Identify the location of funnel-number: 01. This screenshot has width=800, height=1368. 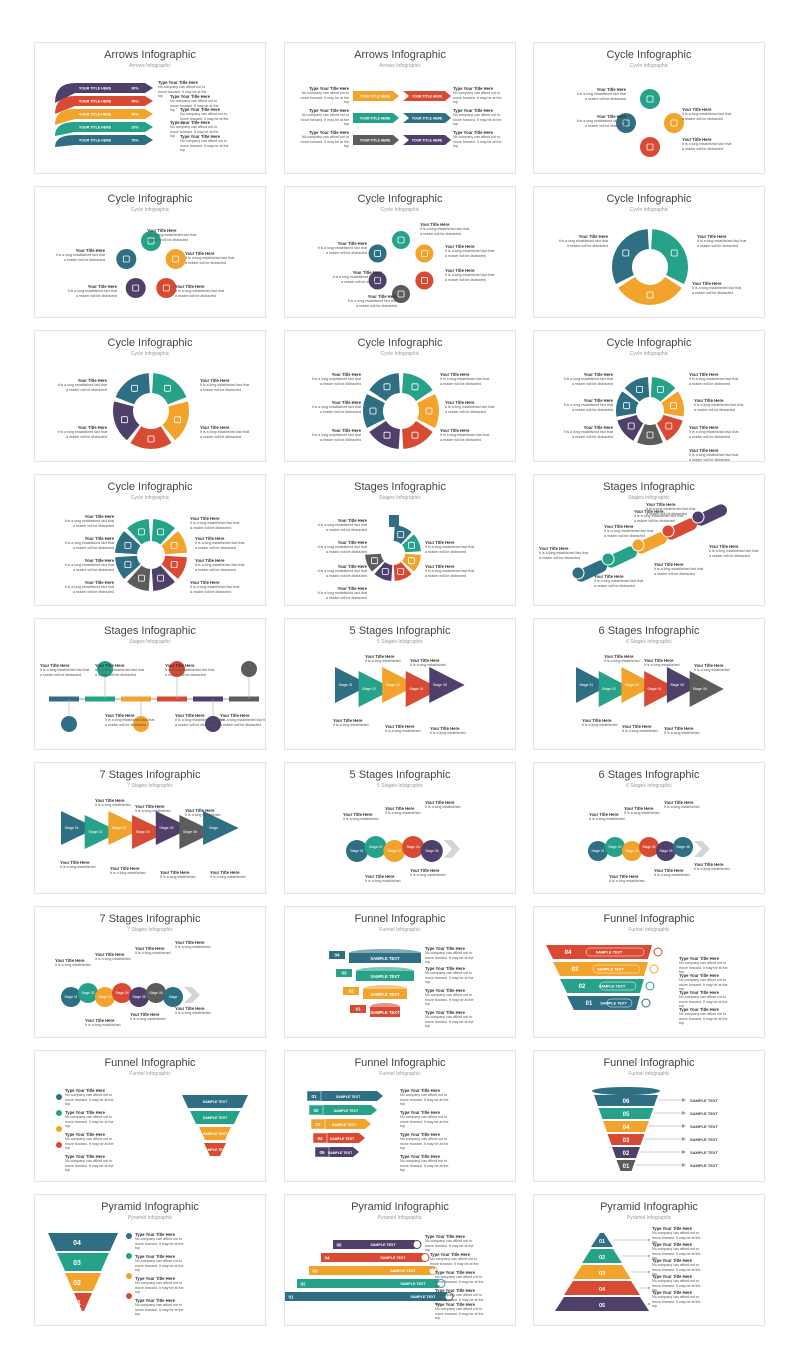
(589, 1004).